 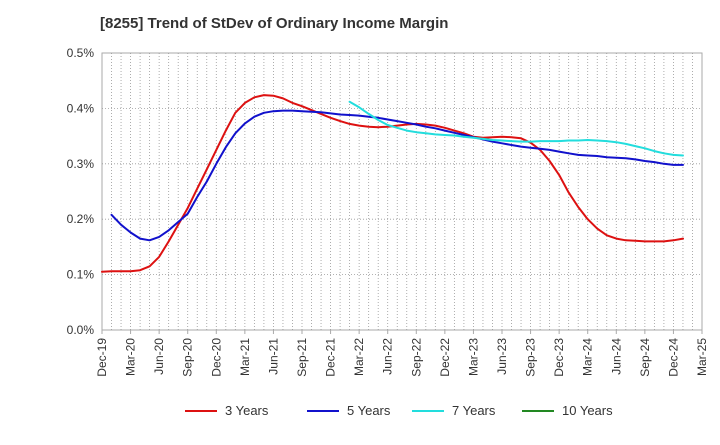 I want to click on x-tick-label: Dec-22, so click(x=445, y=357).